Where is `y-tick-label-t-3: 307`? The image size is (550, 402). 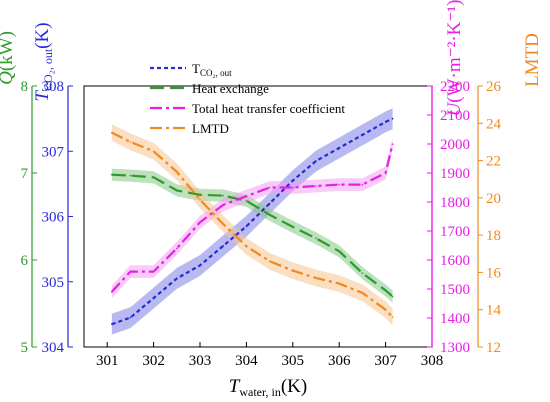
y-tick-label-t-3: 307 is located at coordinates (53, 152).